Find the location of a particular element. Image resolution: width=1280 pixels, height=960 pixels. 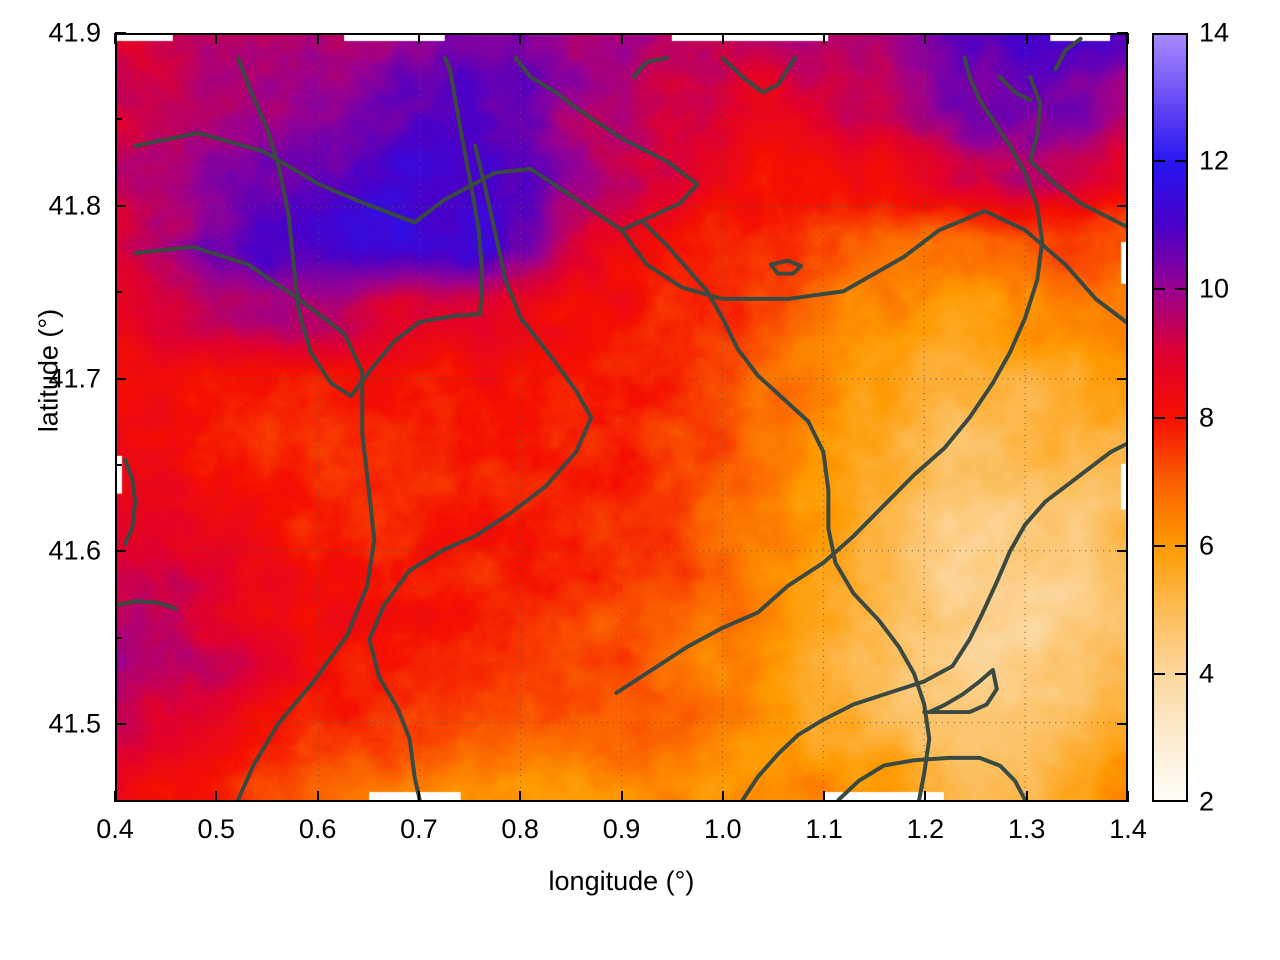

colorbar-tick-label: 8 is located at coordinates (1207, 417).